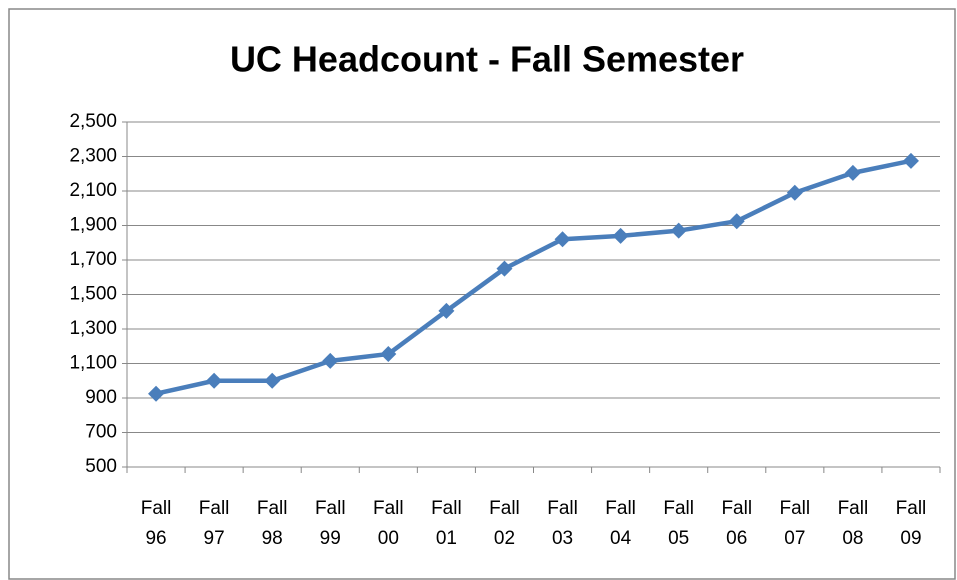 The image size is (957, 580). What do you see at coordinates (736, 523) in the screenshot?
I see `x-tick-label: Fall 06` at bounding box center [736, 523].